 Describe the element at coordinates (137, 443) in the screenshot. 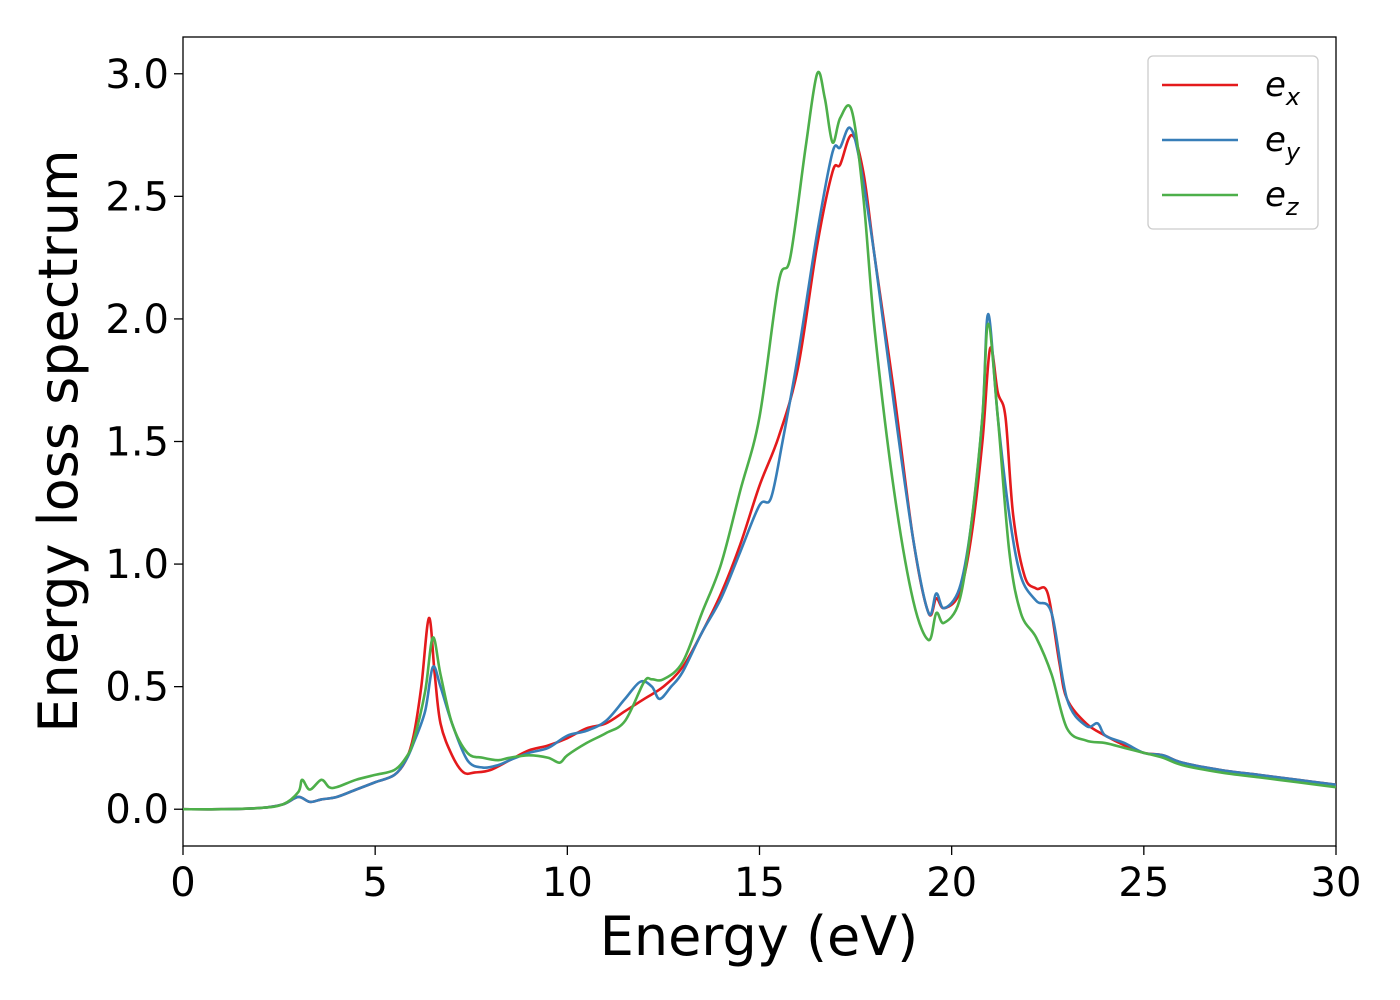

I see `y-tick-label: 1.5` at that location.